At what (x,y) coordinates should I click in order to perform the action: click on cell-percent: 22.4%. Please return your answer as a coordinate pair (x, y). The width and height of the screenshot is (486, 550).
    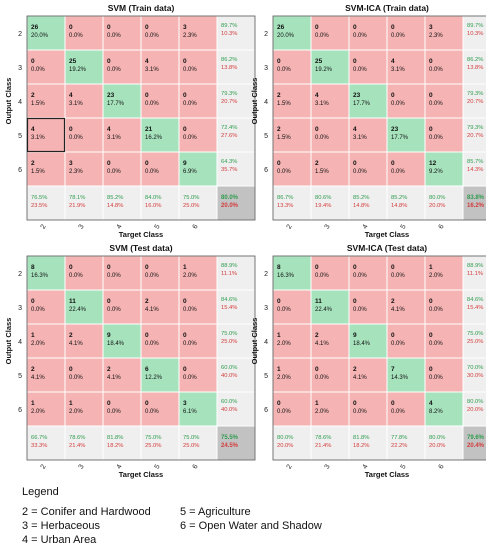
    Looking at the image, I should click on (78, 310).